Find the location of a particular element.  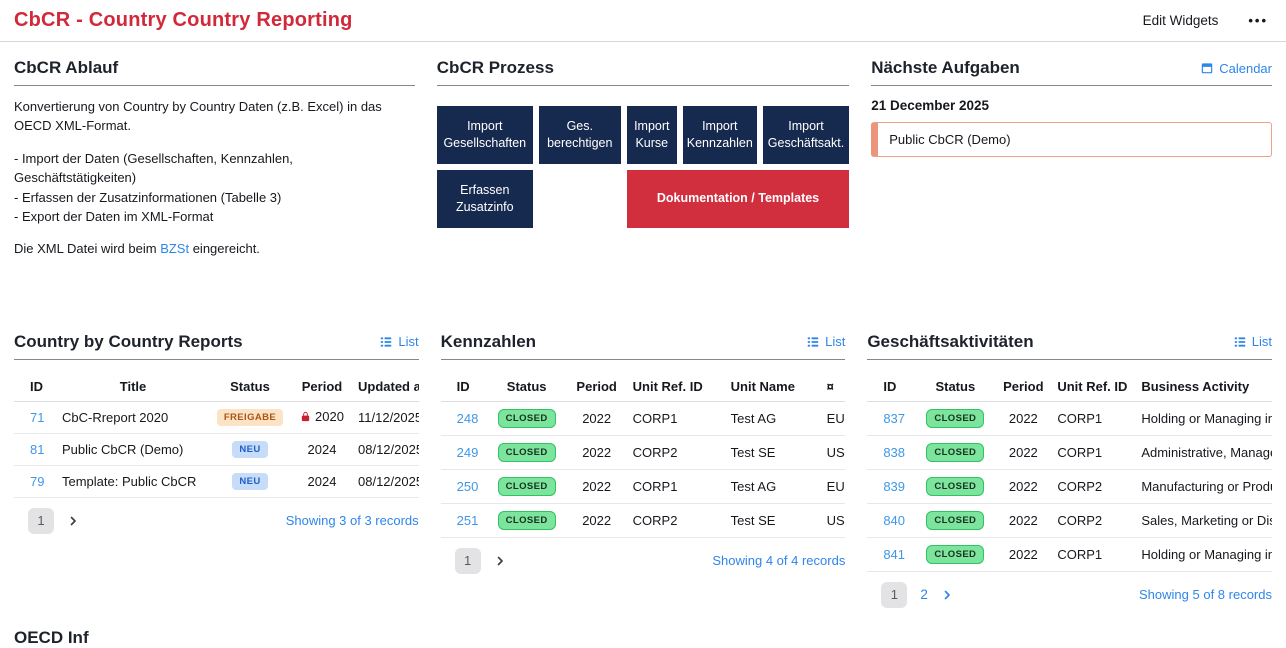

ablauf-footer-text: Die XML Datei wird beim is located at coordinates (87, 248).